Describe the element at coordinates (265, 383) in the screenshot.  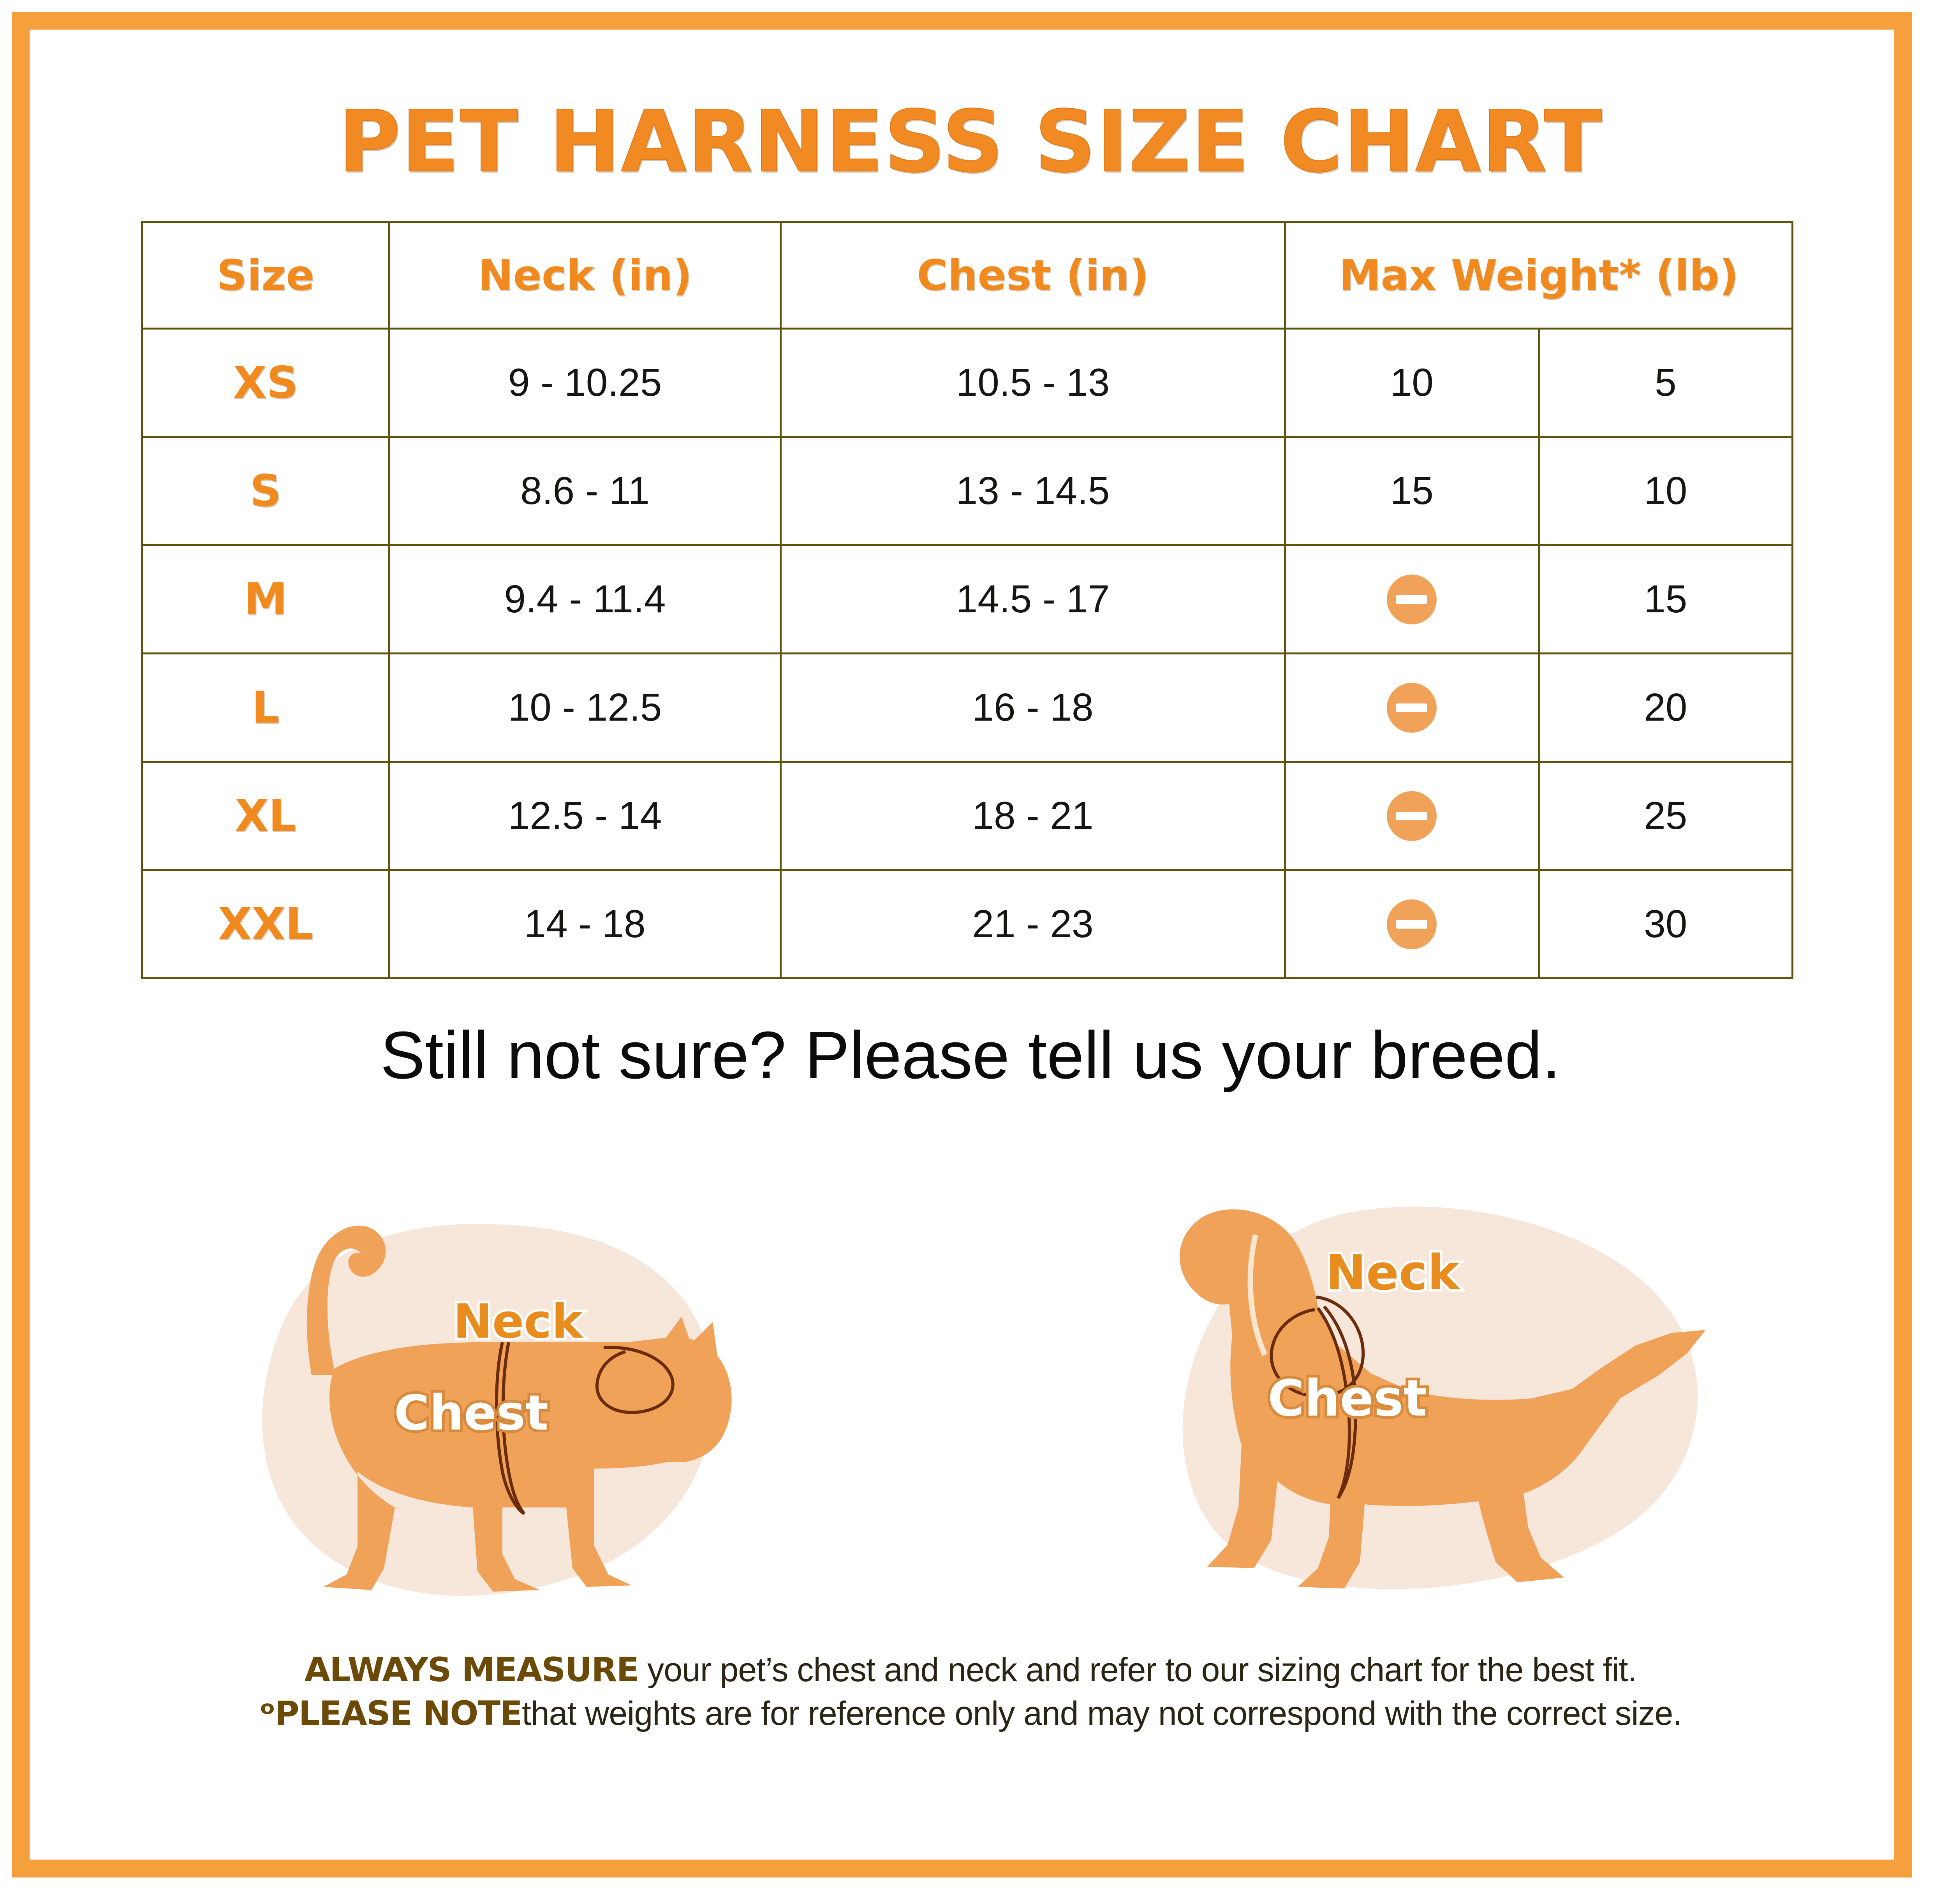
I see `cell-size: XS` at that location.